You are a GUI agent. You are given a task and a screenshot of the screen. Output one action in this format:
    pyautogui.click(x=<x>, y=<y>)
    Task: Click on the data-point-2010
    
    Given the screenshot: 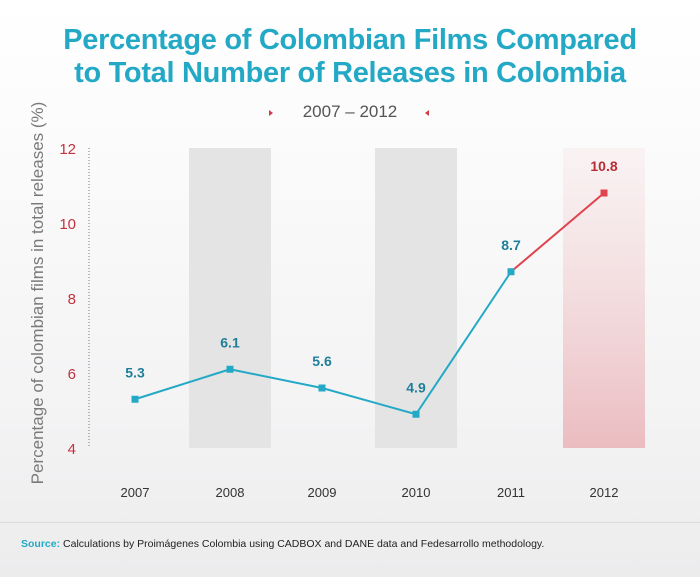 What is the action you would take?
    pyautogui.click(x=416, y=414)
    